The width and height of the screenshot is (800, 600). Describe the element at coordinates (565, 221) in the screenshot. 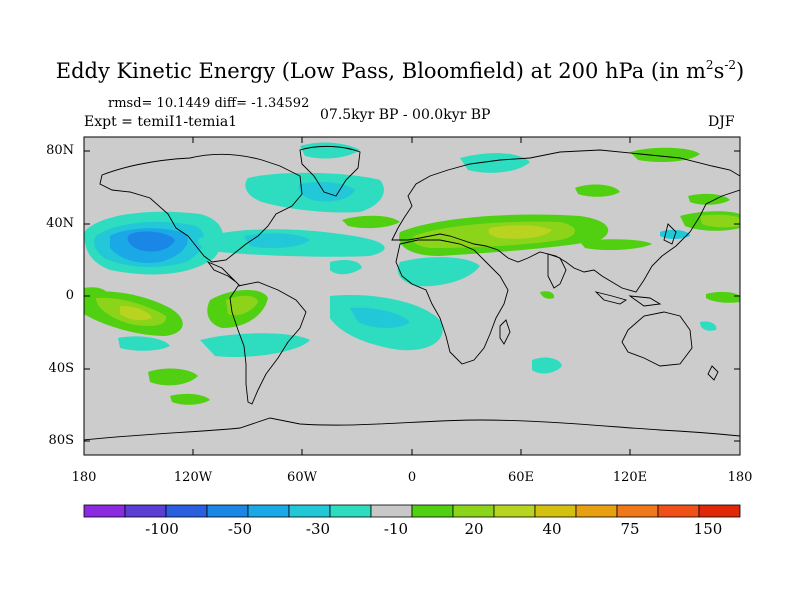

I see `coastline-eurasia` at that location.